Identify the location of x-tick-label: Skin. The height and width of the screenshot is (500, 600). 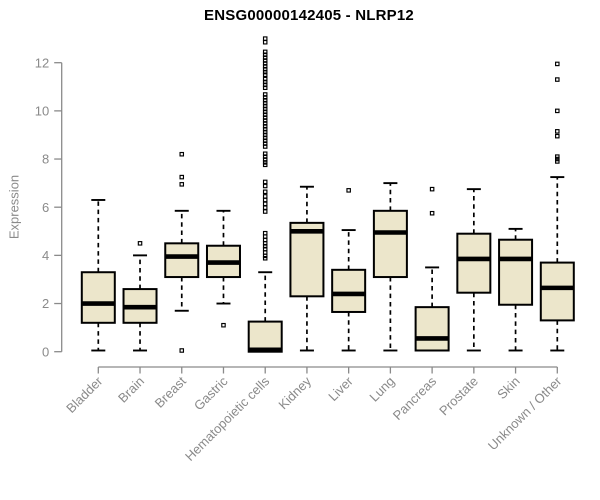
(508, 388).